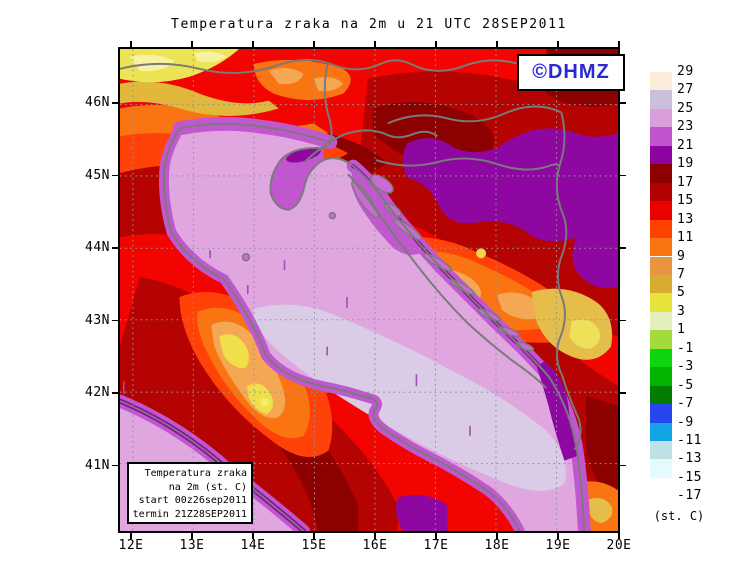 This screenshot has height=582, width=740. Describe the element at coordinates (256, 374) in the screenshot. I see `apennine-cool-region` at that location.